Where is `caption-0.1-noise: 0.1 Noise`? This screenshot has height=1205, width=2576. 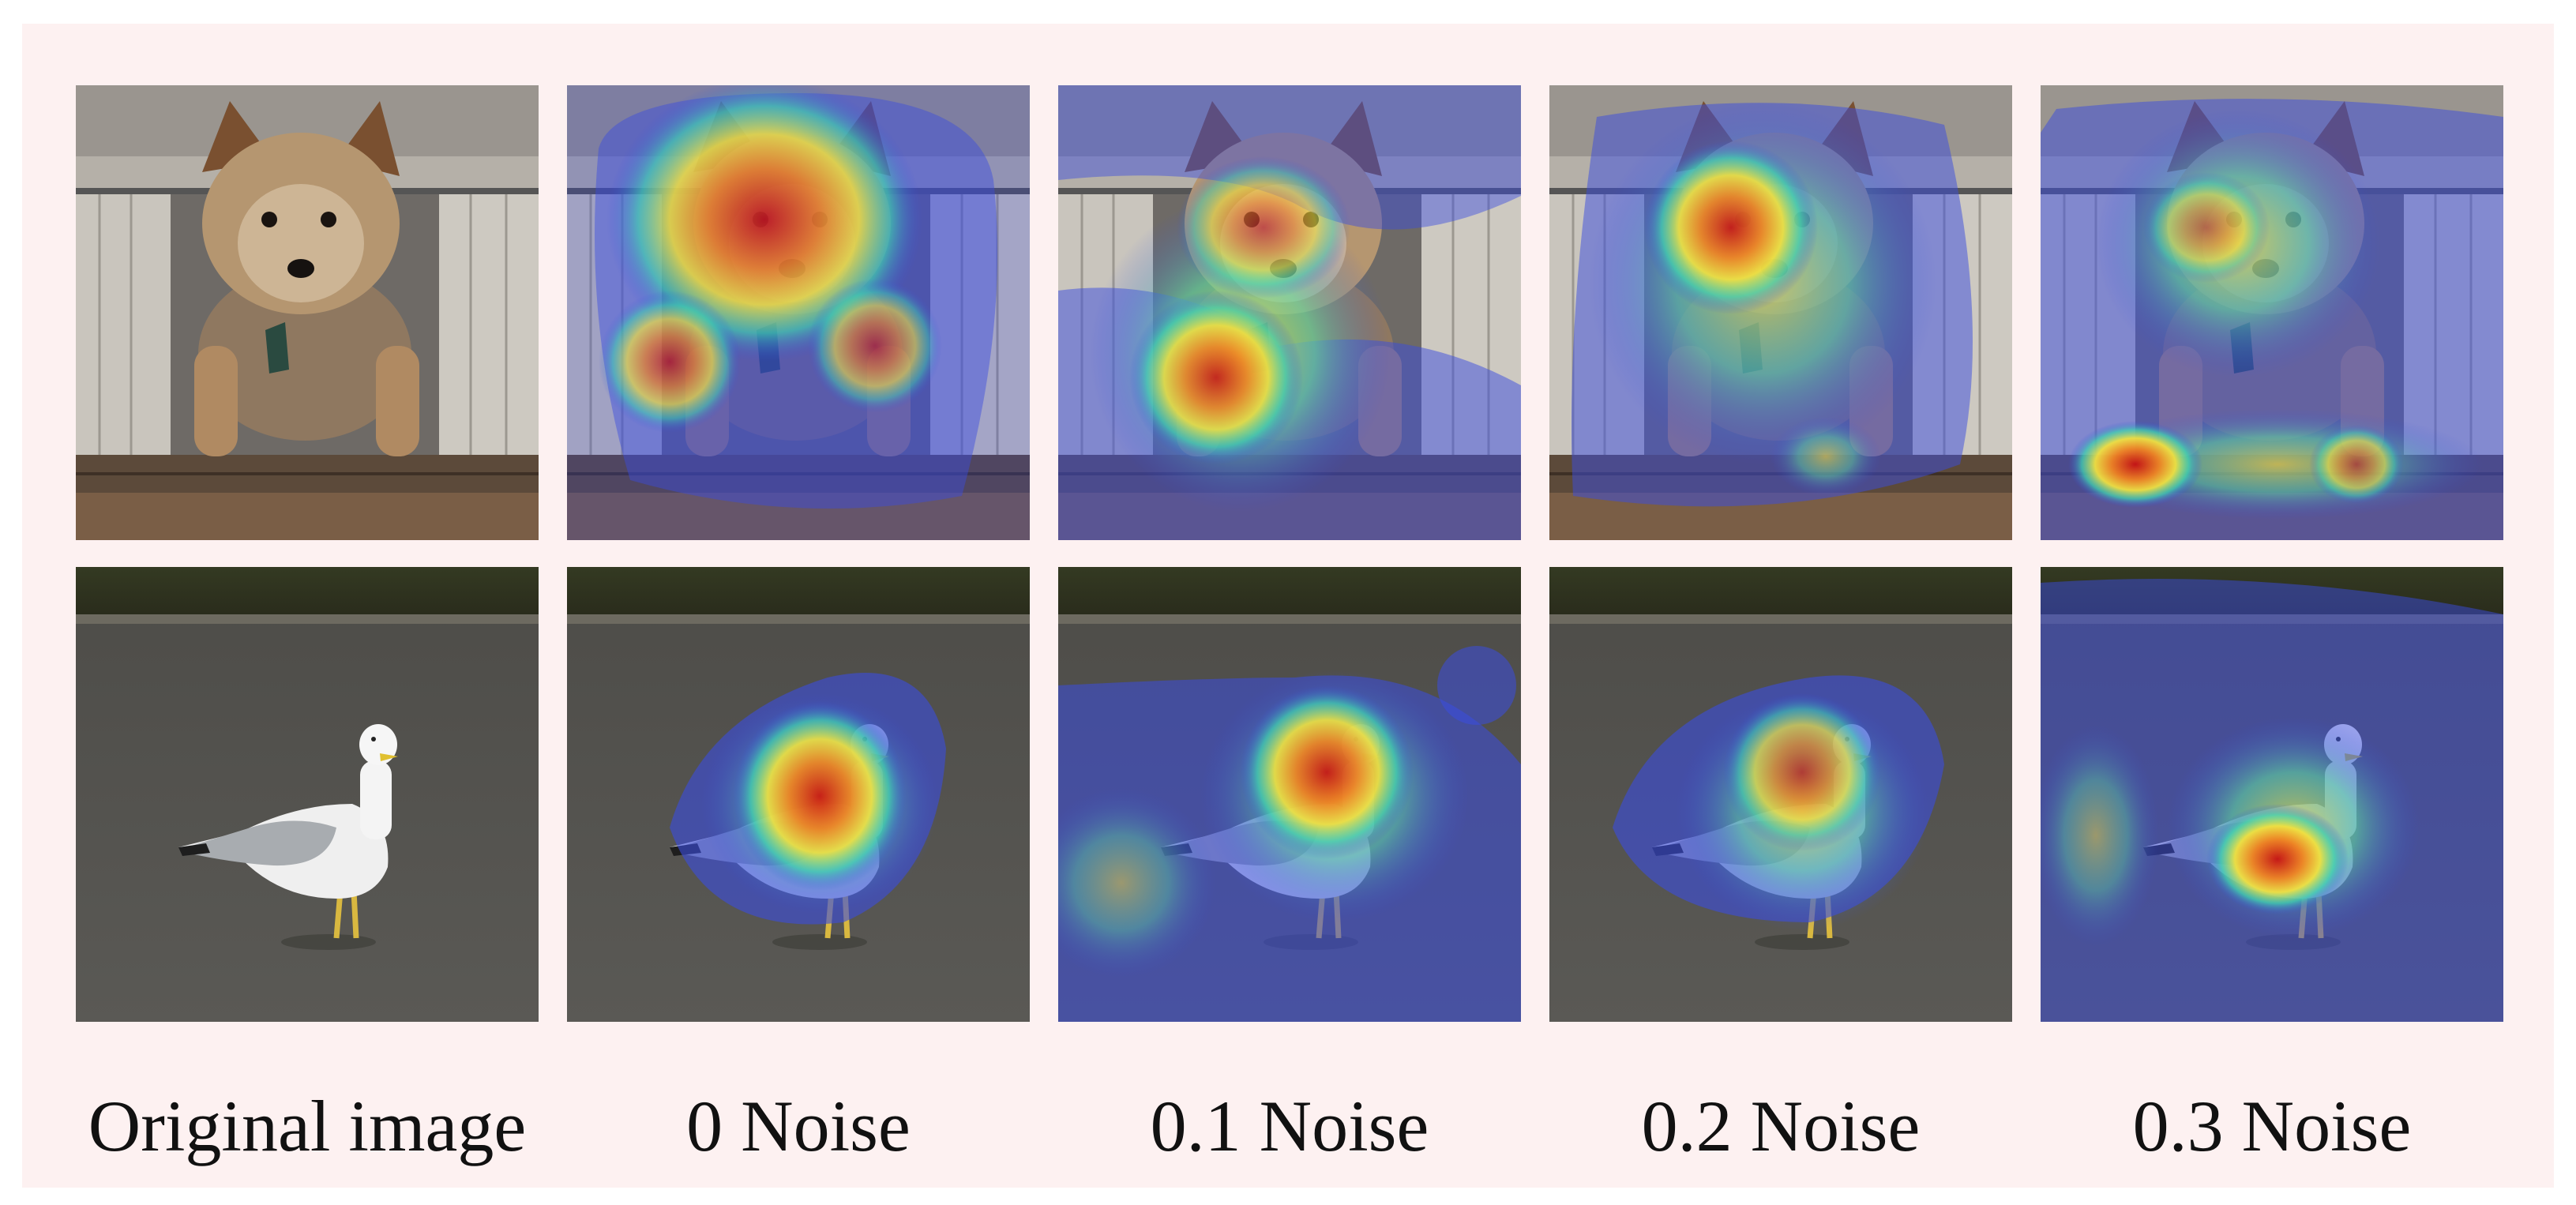
caption-0.1-noise: 0.1 Noise is located at coordinates (1289, 1126).